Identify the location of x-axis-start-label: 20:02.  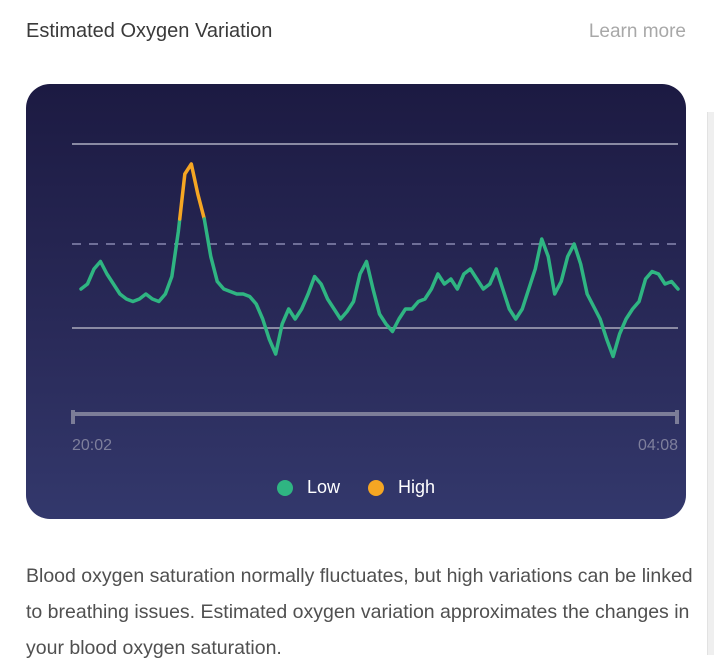
(92, 445).